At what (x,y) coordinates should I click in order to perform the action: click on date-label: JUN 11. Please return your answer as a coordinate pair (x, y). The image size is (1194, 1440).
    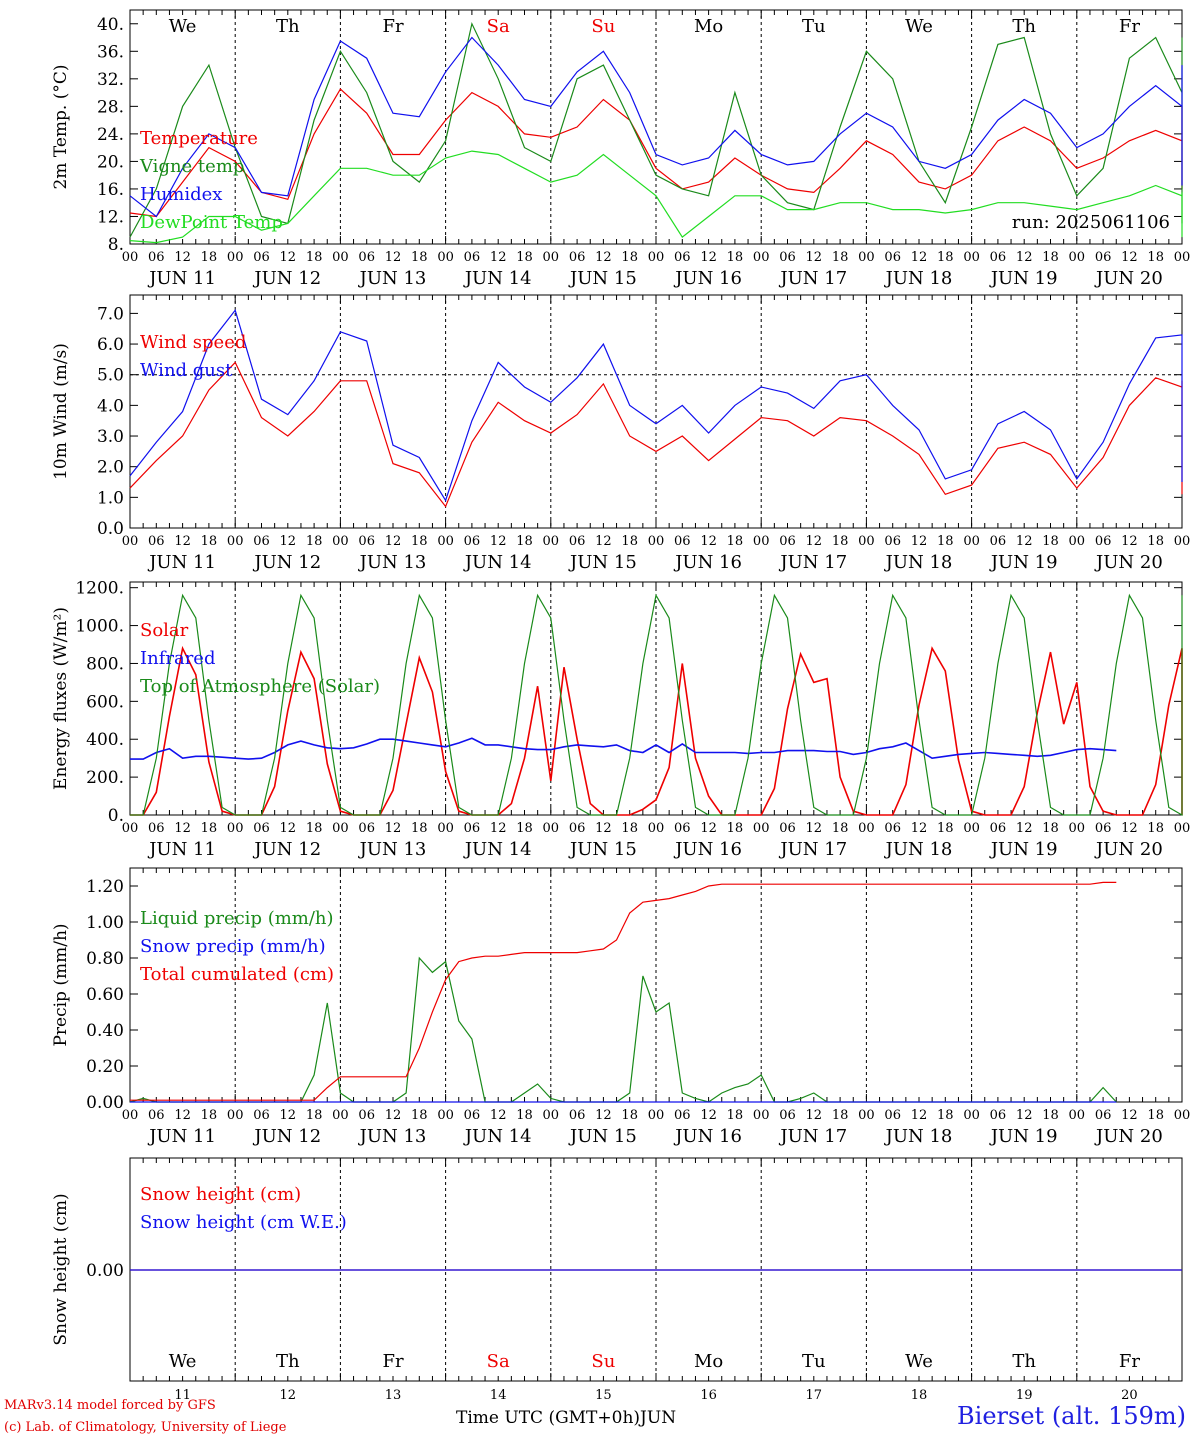
    Looking at the image, I should click on (181, 1136).